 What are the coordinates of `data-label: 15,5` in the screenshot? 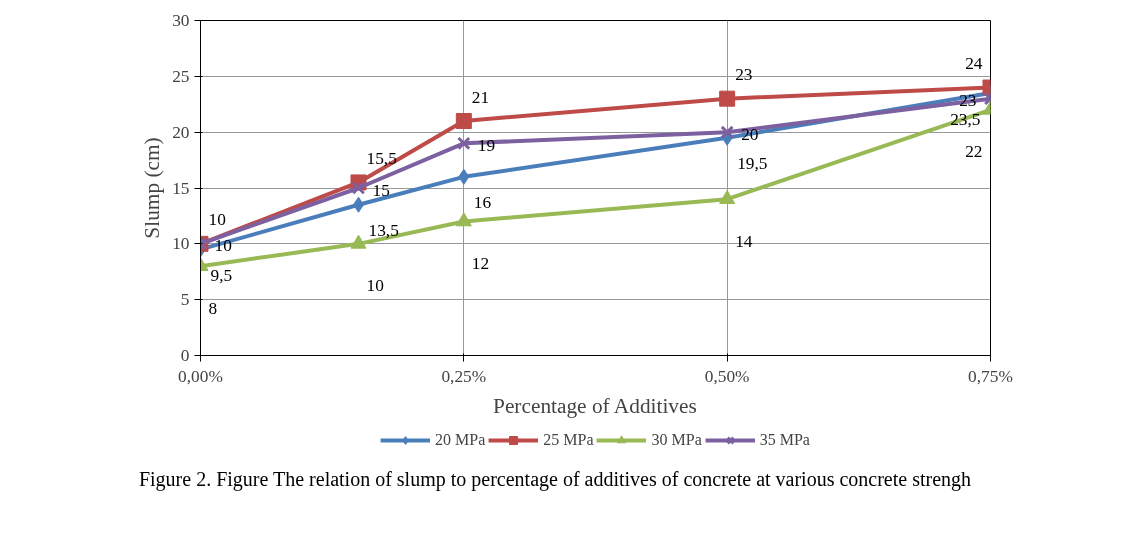 It's located at (381, 158).